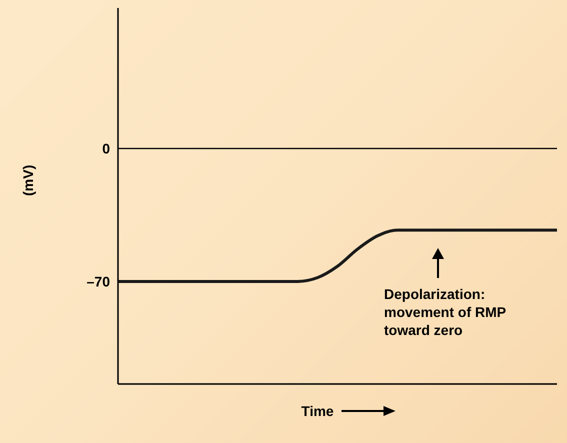  What do you see at coordinates (106, 148) in the screenshot?
I see `y-tick-label: 0` at bounding box center [106, 148].